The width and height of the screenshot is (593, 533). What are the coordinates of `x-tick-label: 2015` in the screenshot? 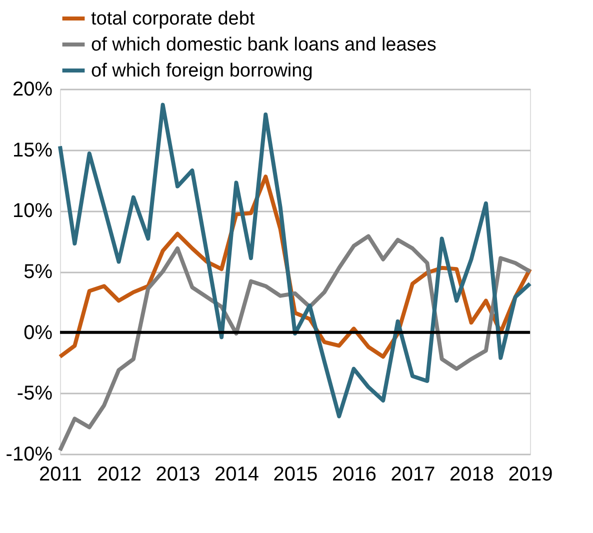 It's located at (295, 475).